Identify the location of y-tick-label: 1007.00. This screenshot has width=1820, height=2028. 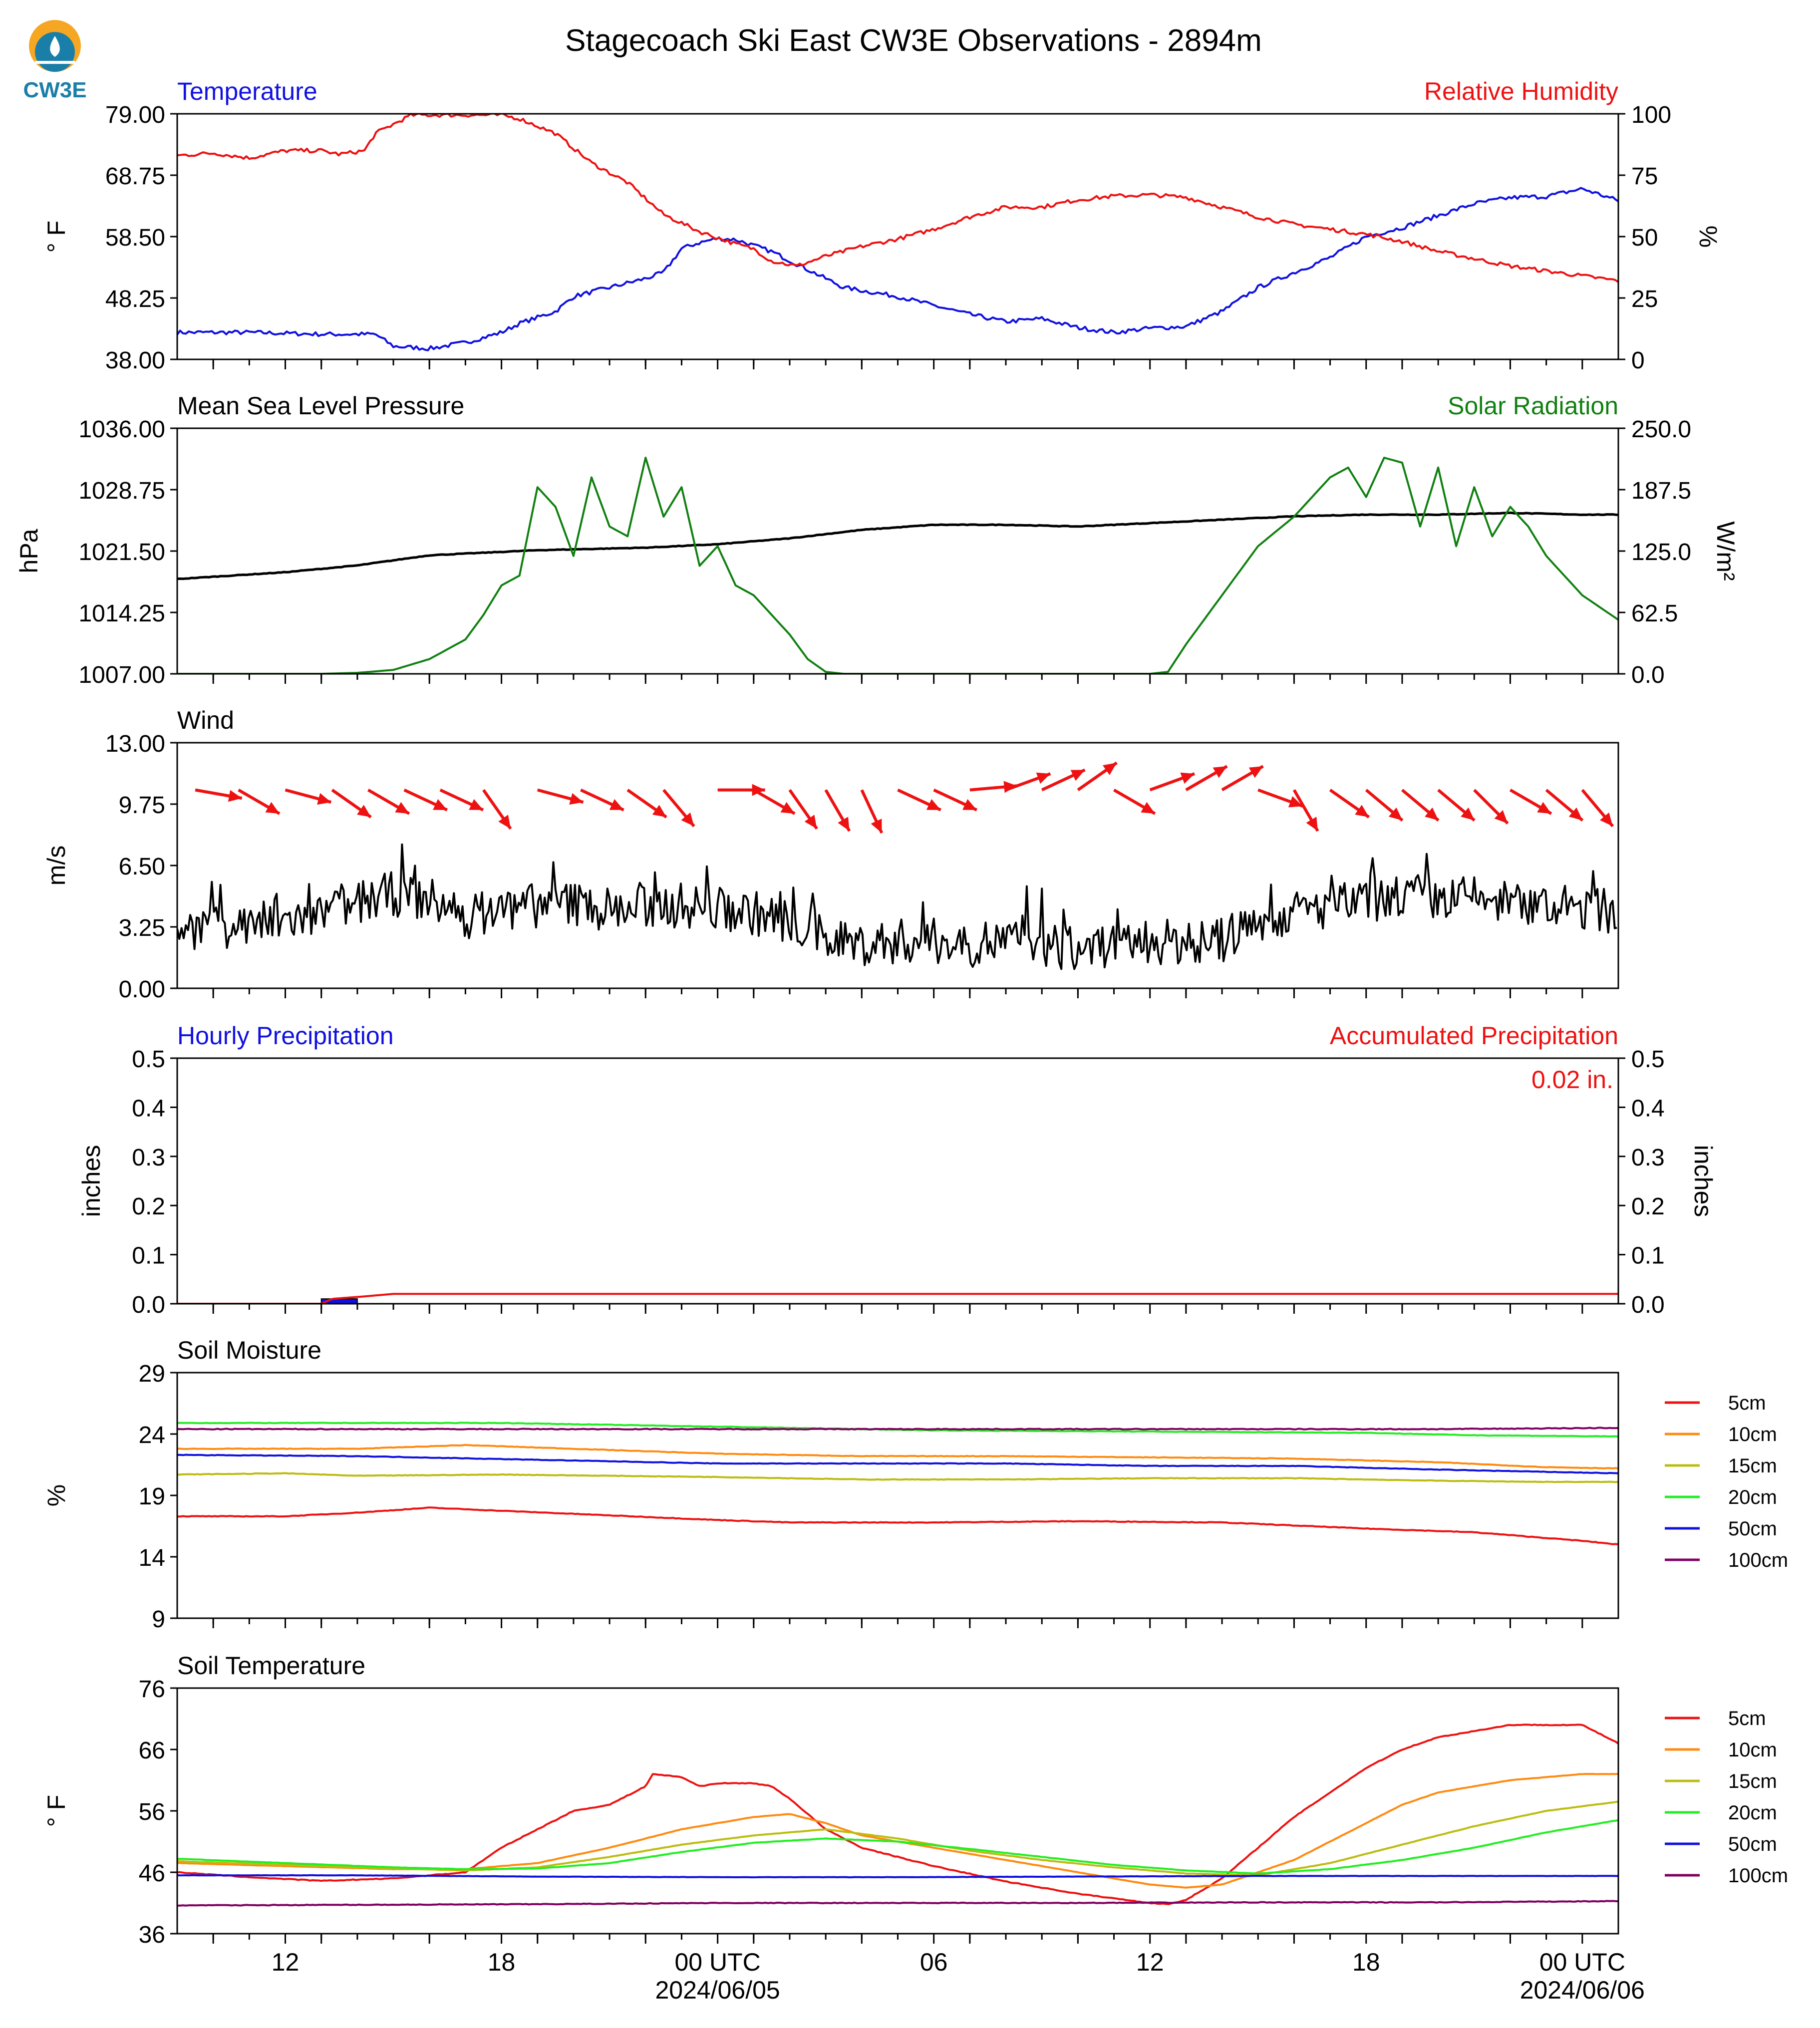
(121, 675).